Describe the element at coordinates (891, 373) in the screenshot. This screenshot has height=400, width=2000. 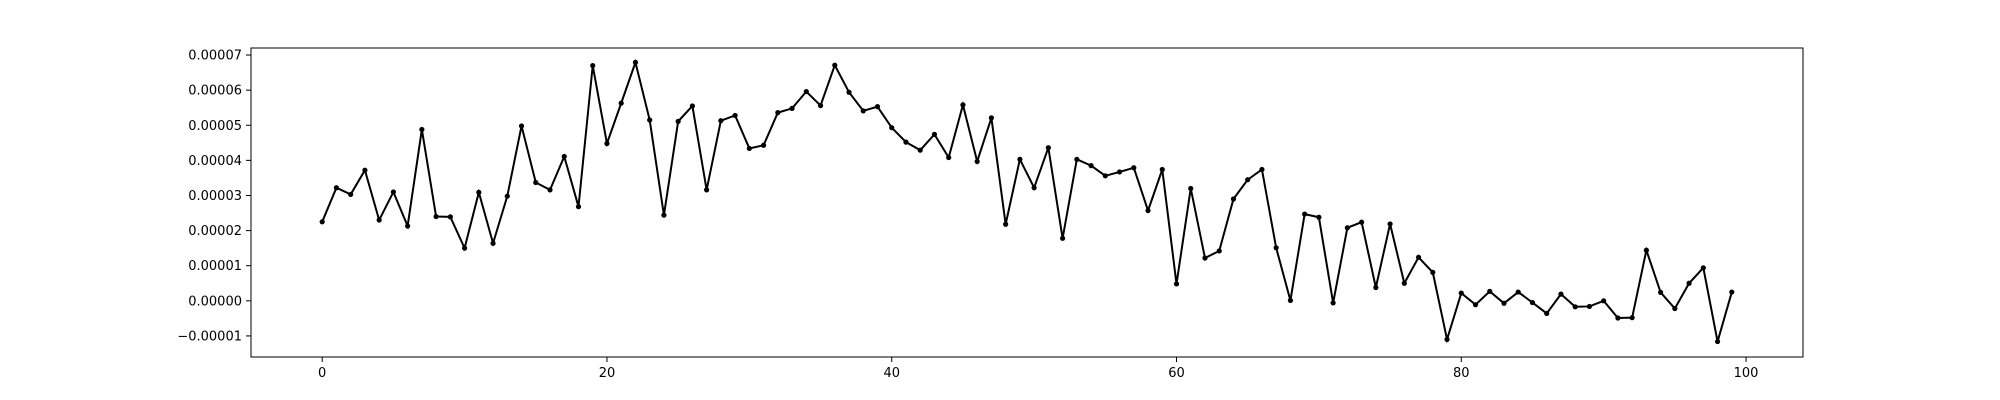
I see `x-tick-label: 40` at that location.